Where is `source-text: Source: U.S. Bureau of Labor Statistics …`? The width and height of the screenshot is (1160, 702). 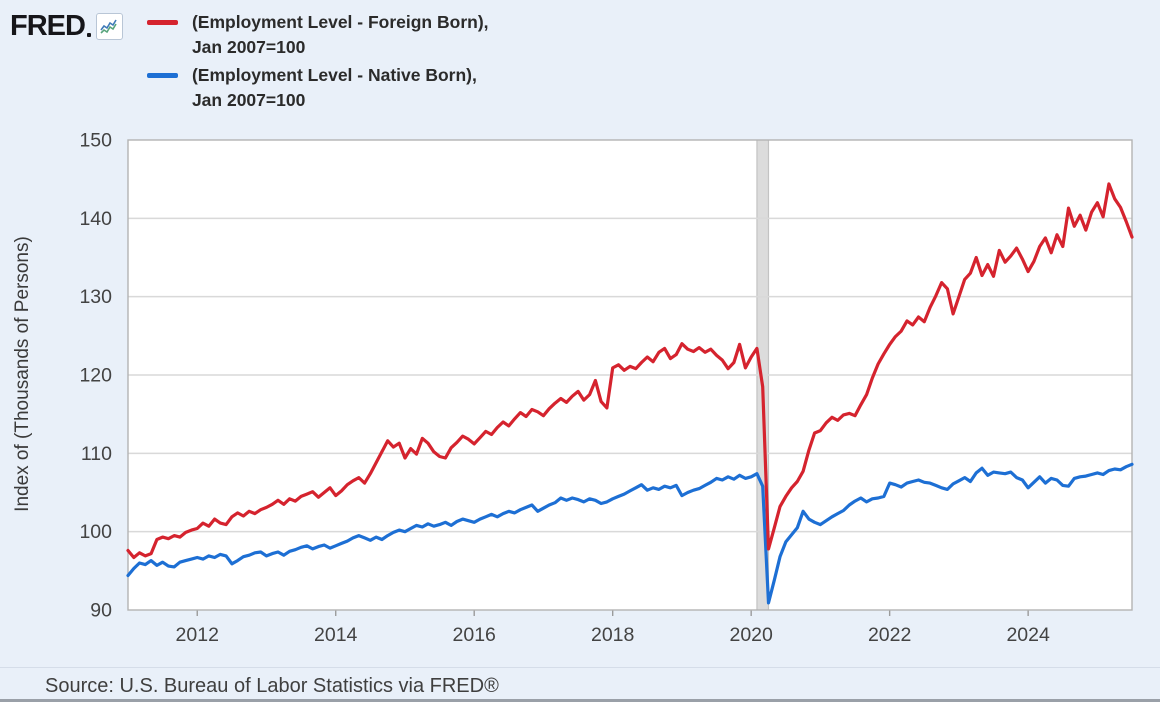 source-text: Source: U.S. Bureau of Labor Statistics … is located at coordinates (272, 686).